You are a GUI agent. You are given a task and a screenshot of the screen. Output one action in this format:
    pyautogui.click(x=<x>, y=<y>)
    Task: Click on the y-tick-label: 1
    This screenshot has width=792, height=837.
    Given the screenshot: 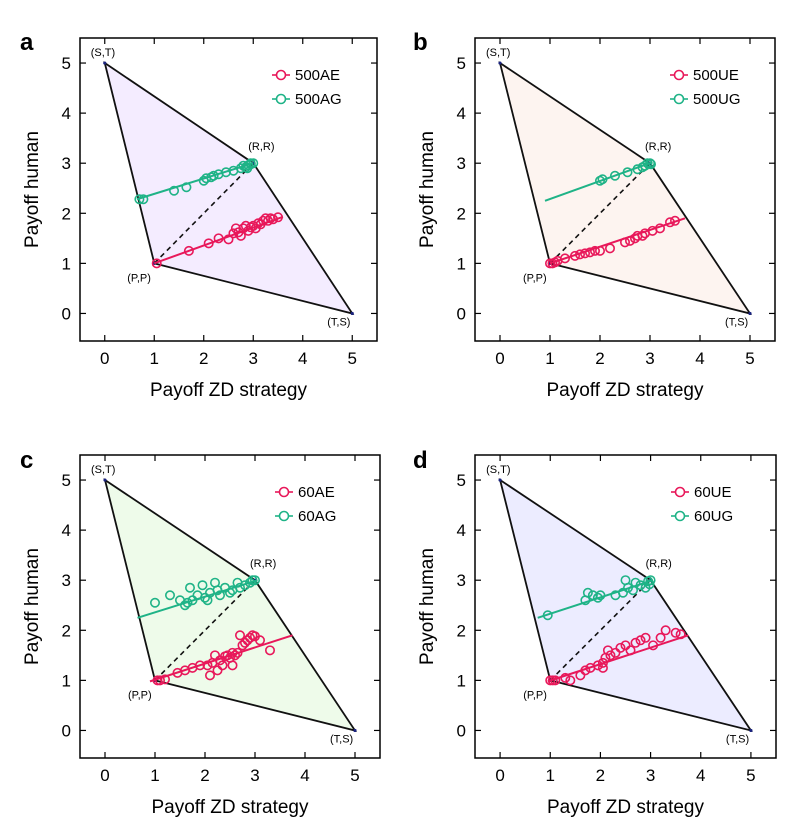 What is the action you would take?
    pyautogui.click(x=66, y=680)
    